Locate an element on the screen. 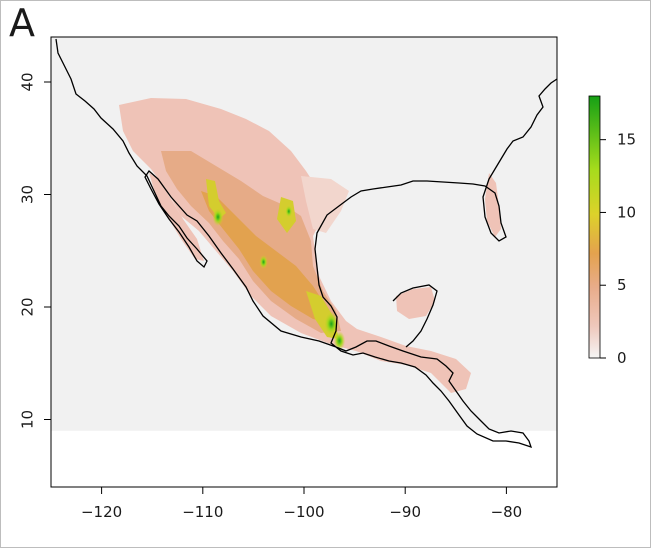  x-tick-label: −110 is located at coordinates (202, 512).